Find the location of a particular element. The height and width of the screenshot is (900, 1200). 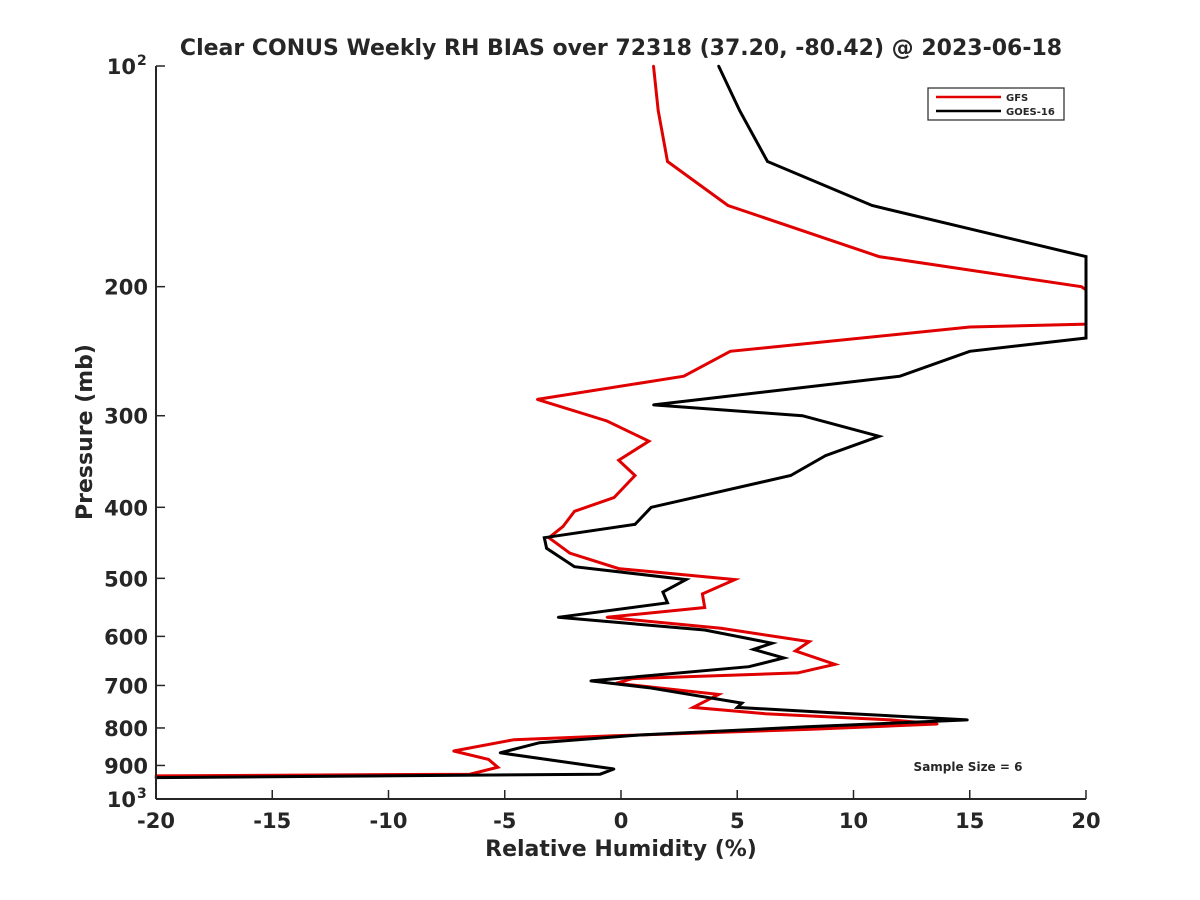

x-tick-label: -20 is located at coordinates (156, 821).